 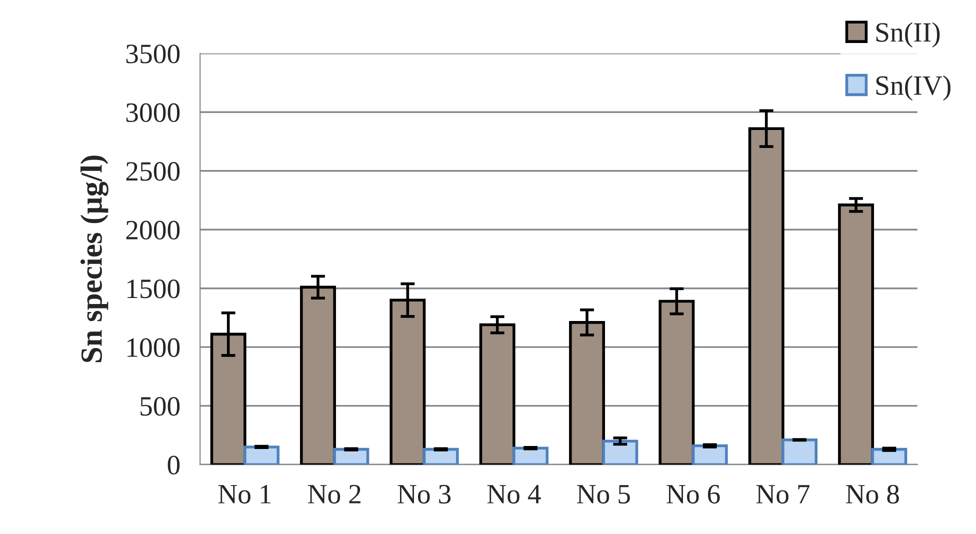 I want to click on y-tick-label: 3000, so click(x=153, y=112).